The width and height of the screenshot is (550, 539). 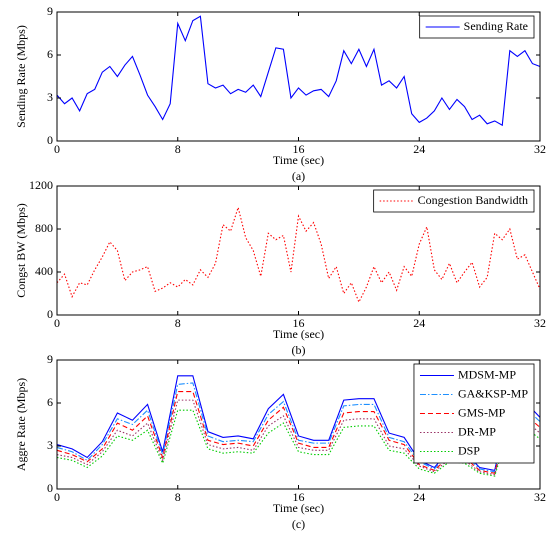 What do you see at coordinates (21, 424) in the screenshot?
I see `y-axis-label: Aggre Rate (Mbps)` at bounding box center [21, 424].